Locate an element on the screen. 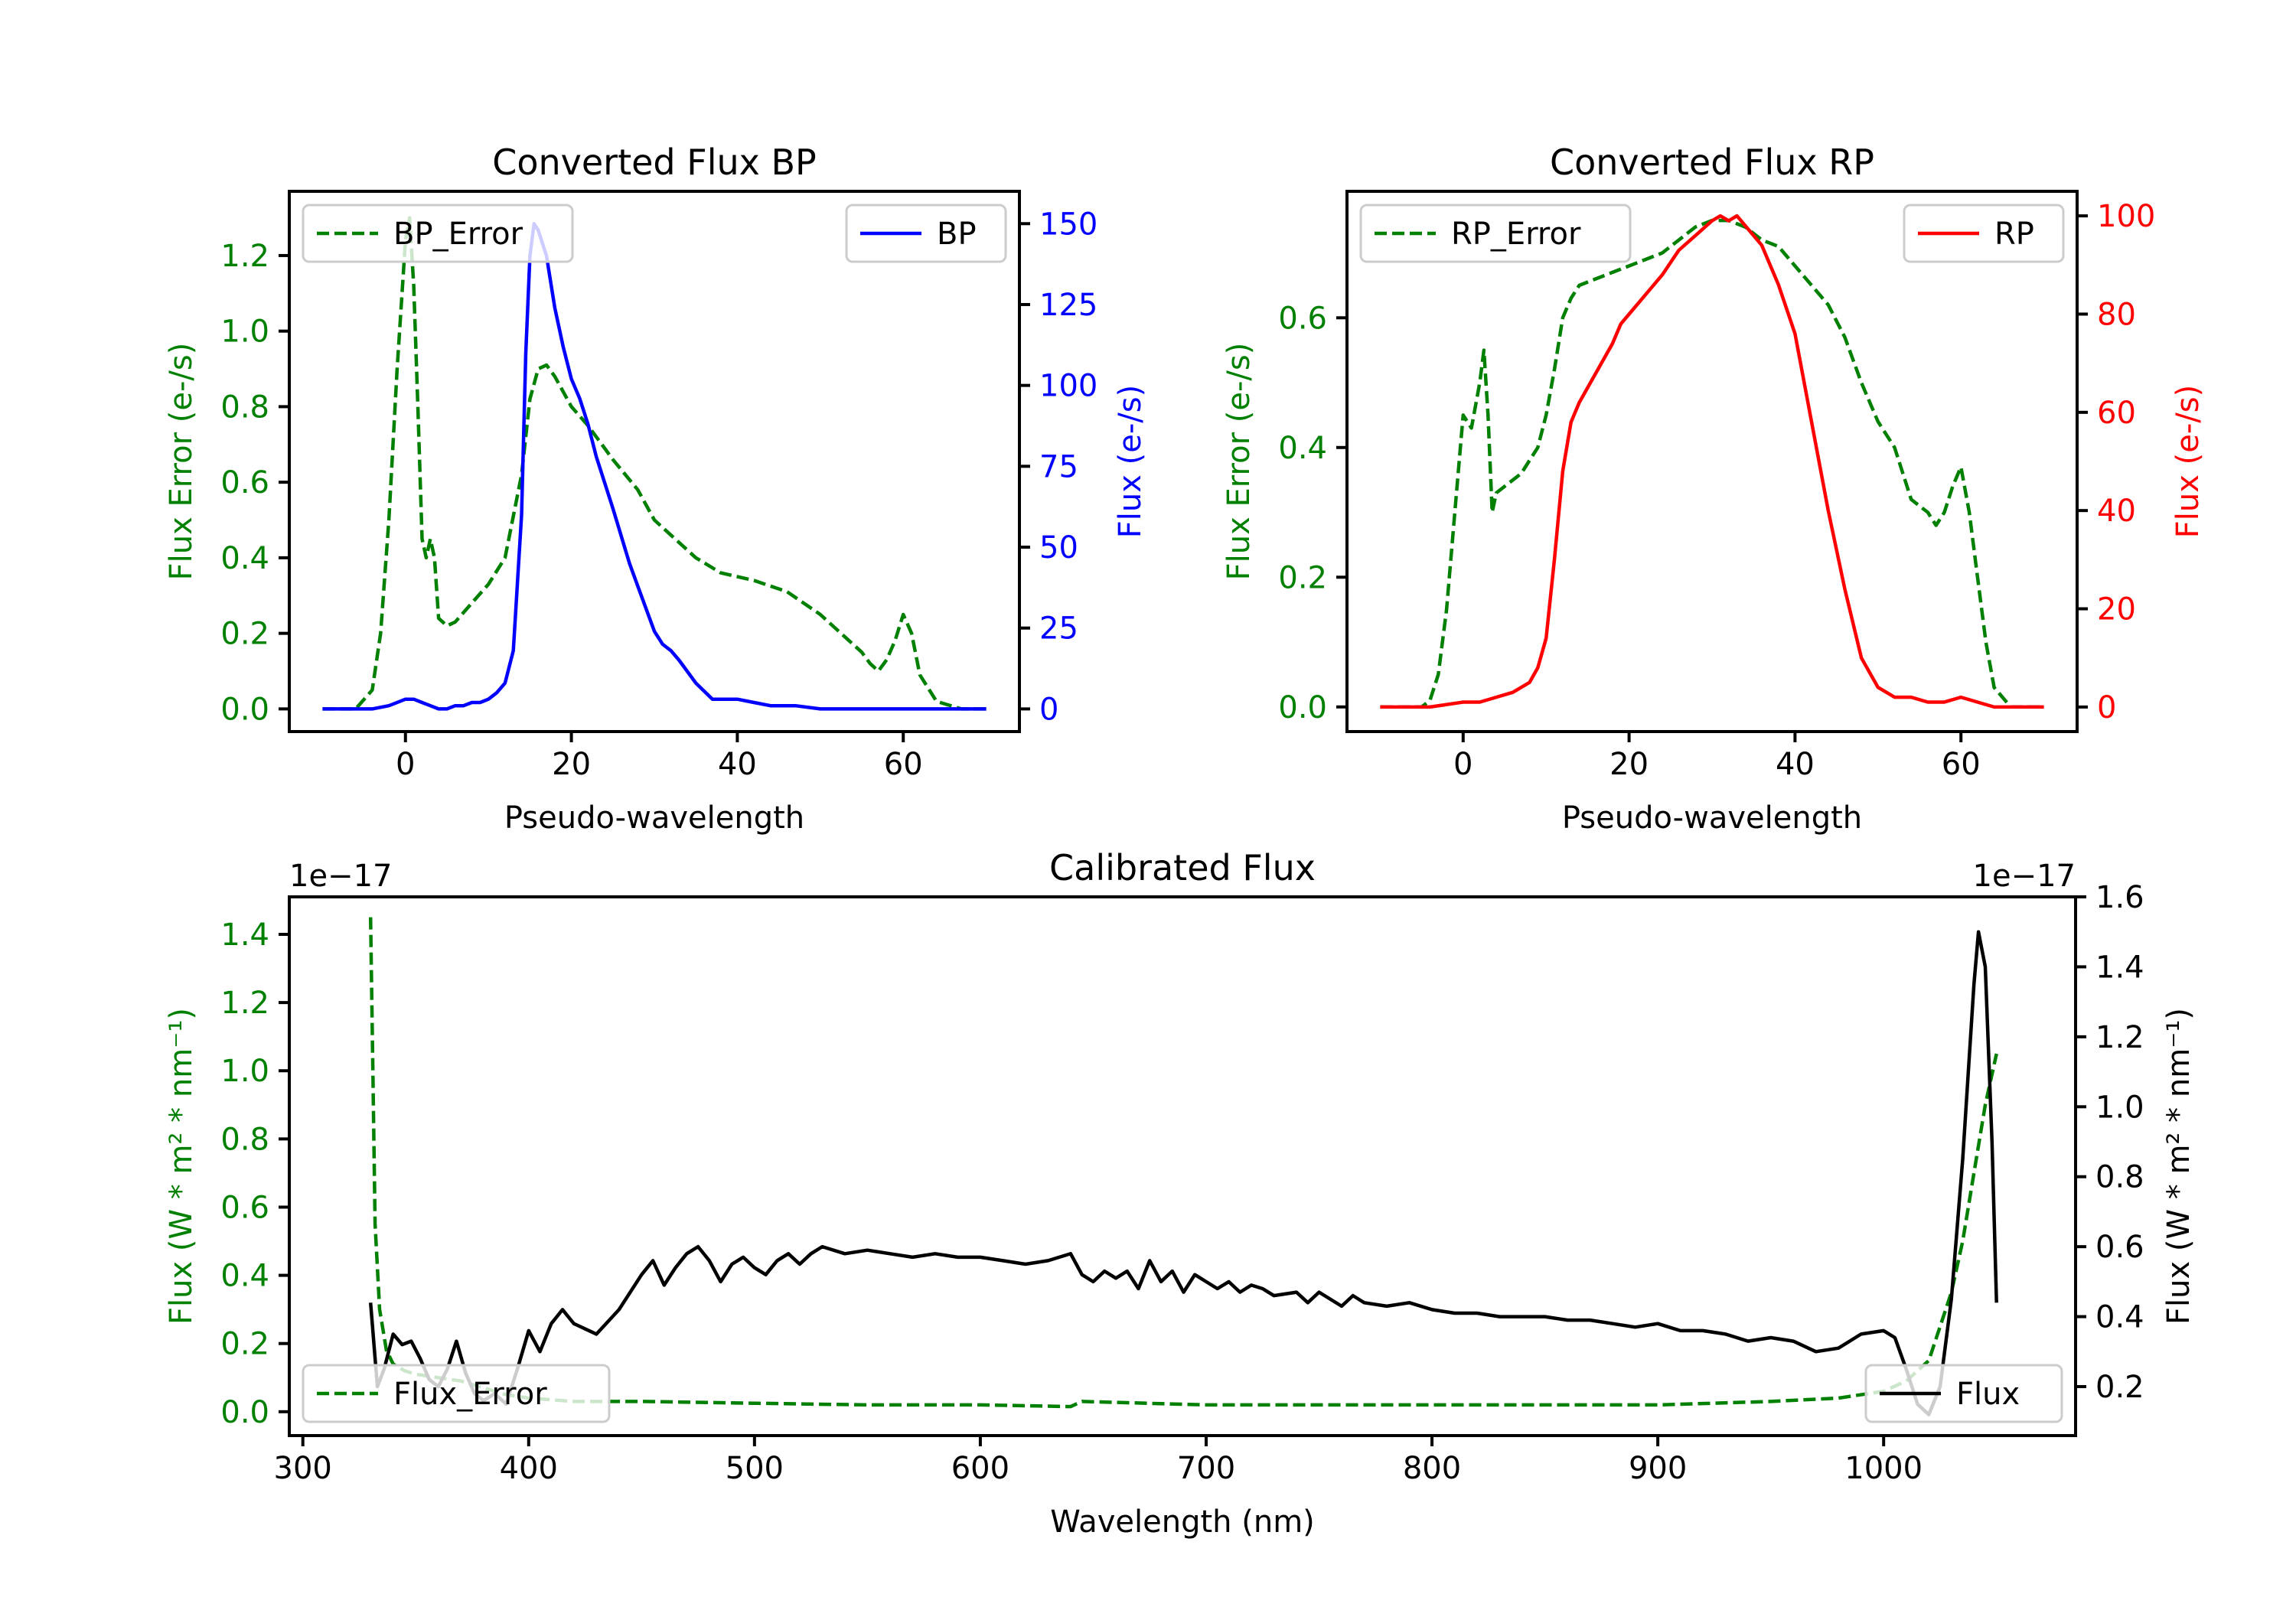  y-right-tick-label: 80 is located at coordinates (2116, 314).